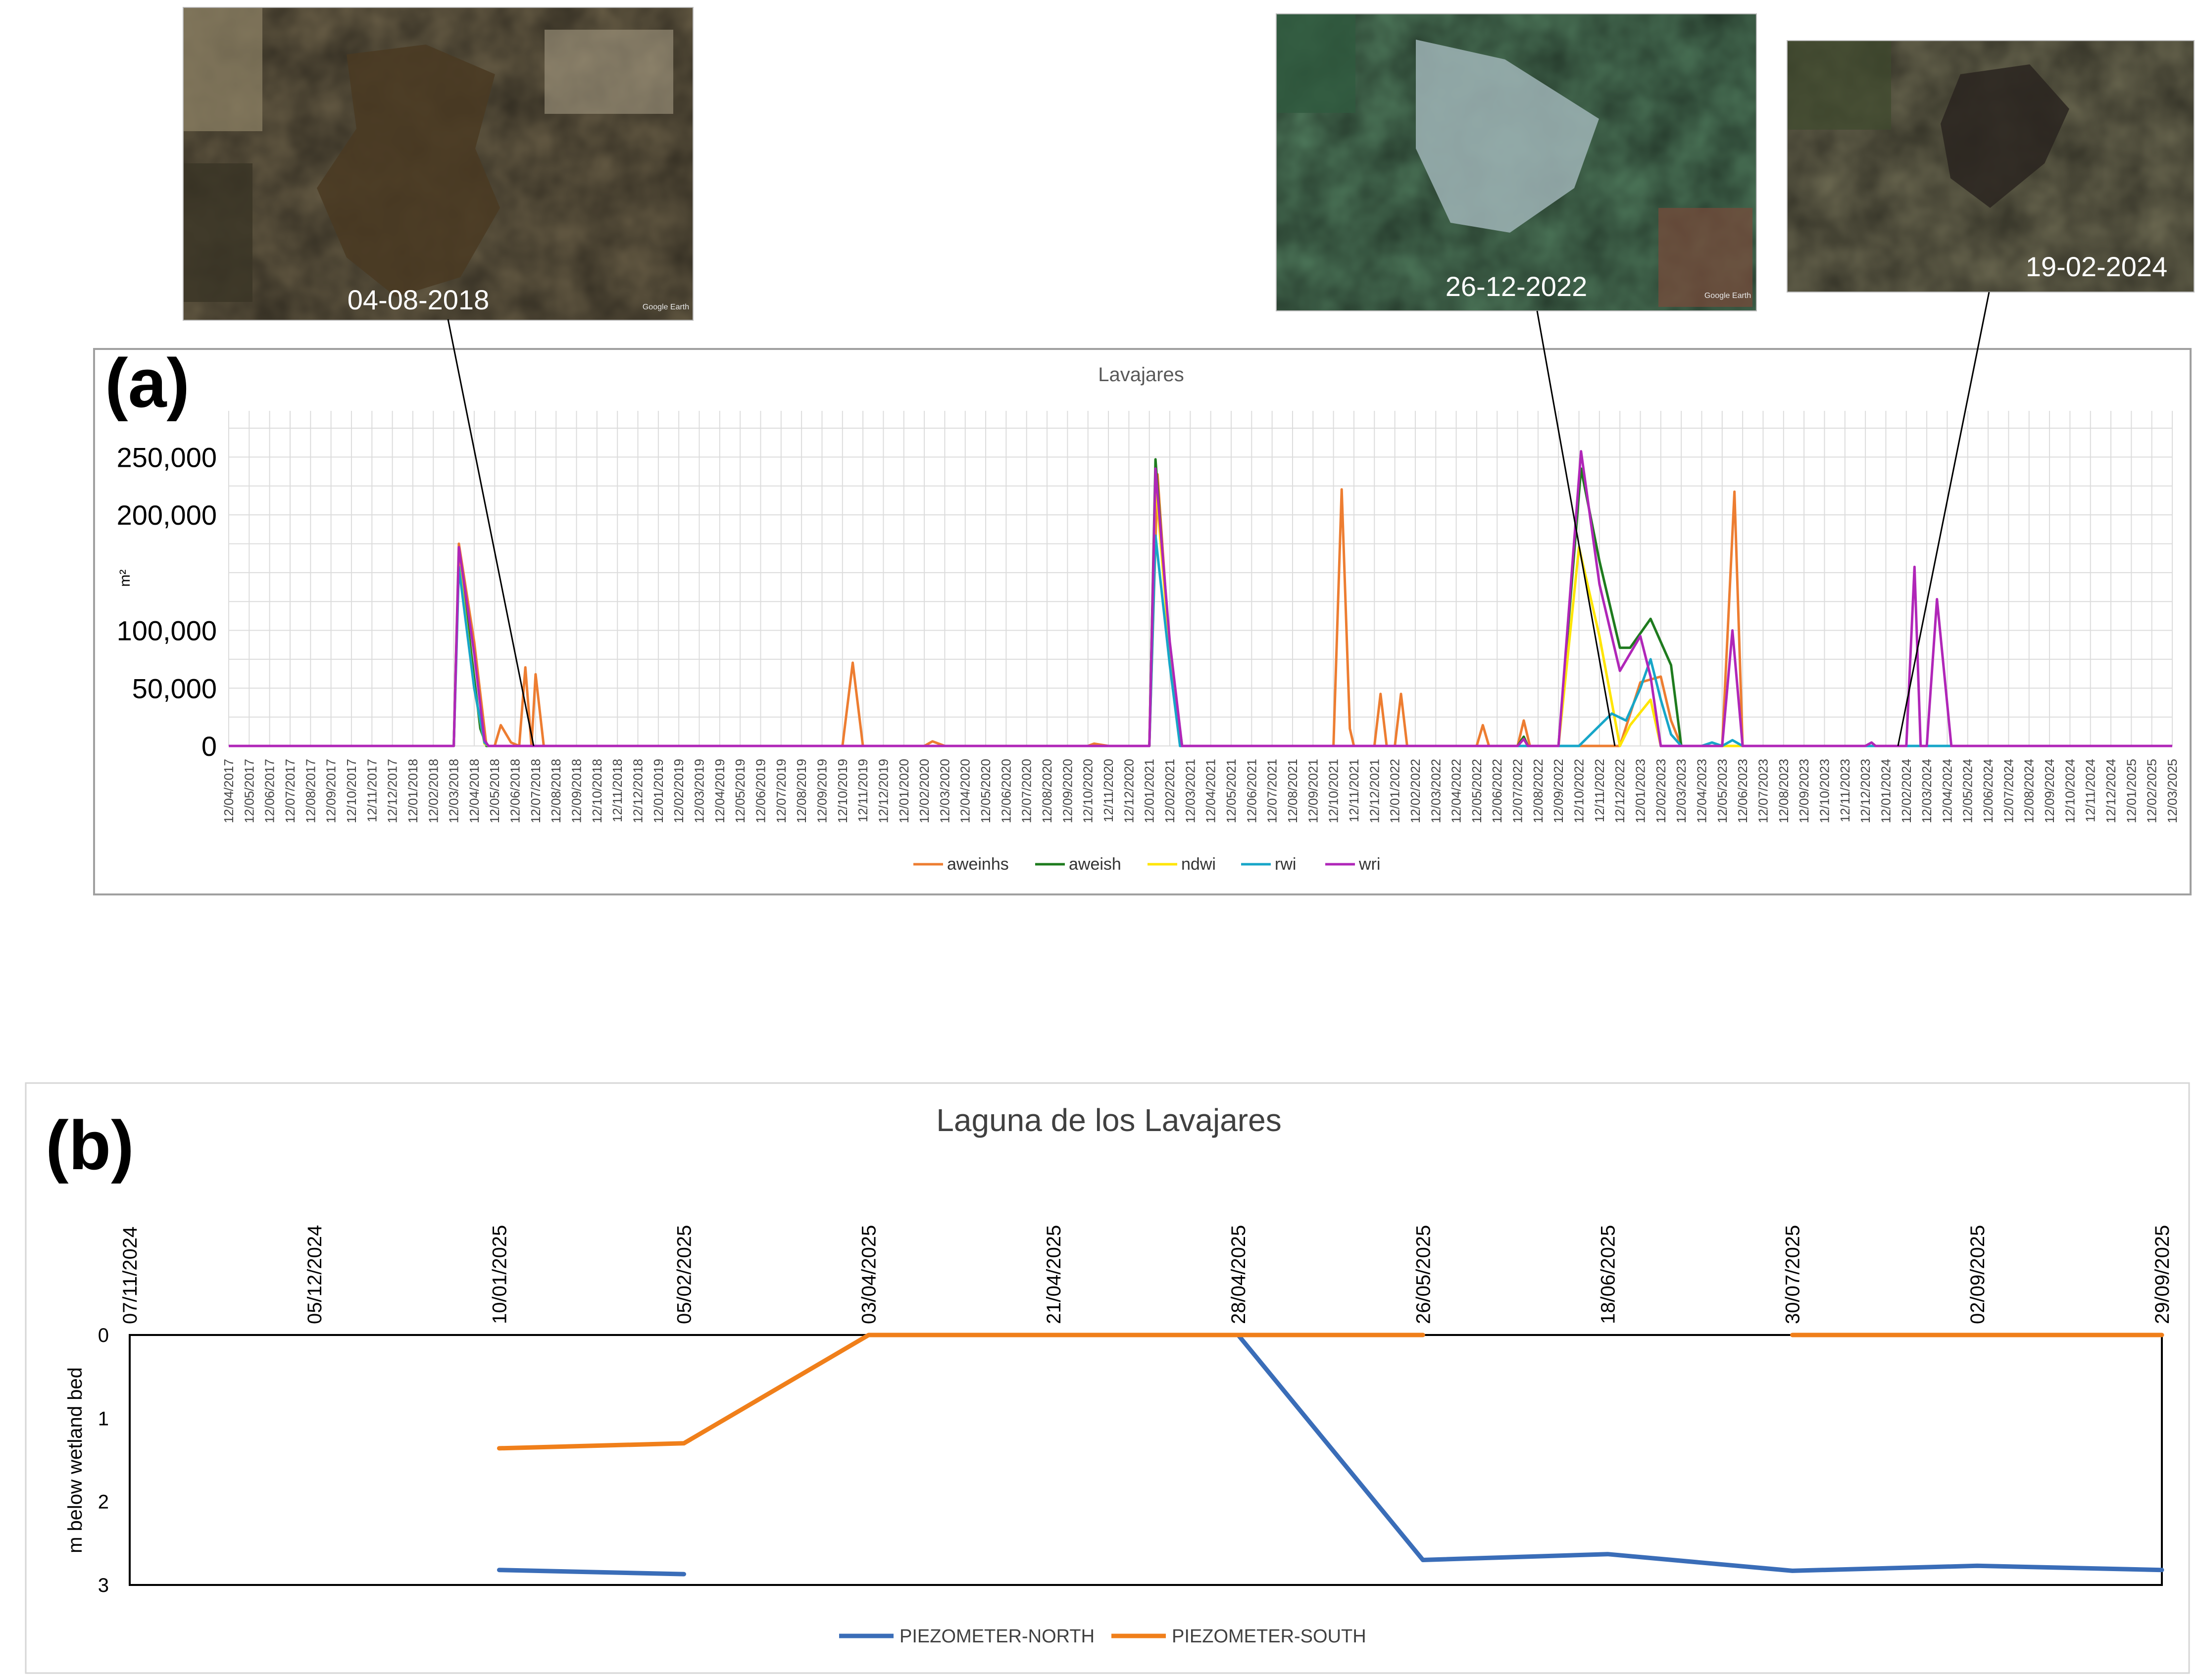  I want to click on x-tick-label: 12/02/2023, so click(1660, 791).